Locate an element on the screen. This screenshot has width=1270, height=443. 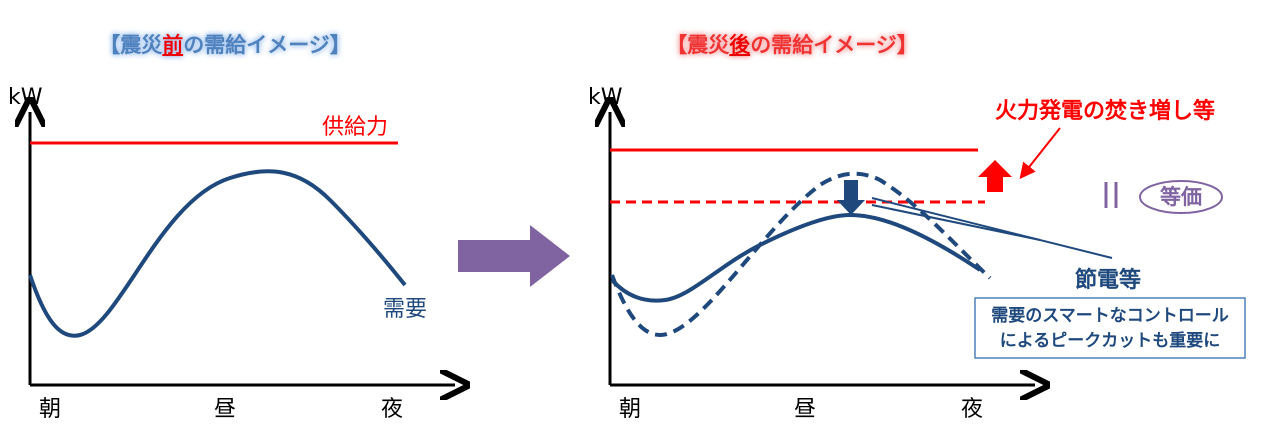
up-arrow is located at coordinates (995, 176).